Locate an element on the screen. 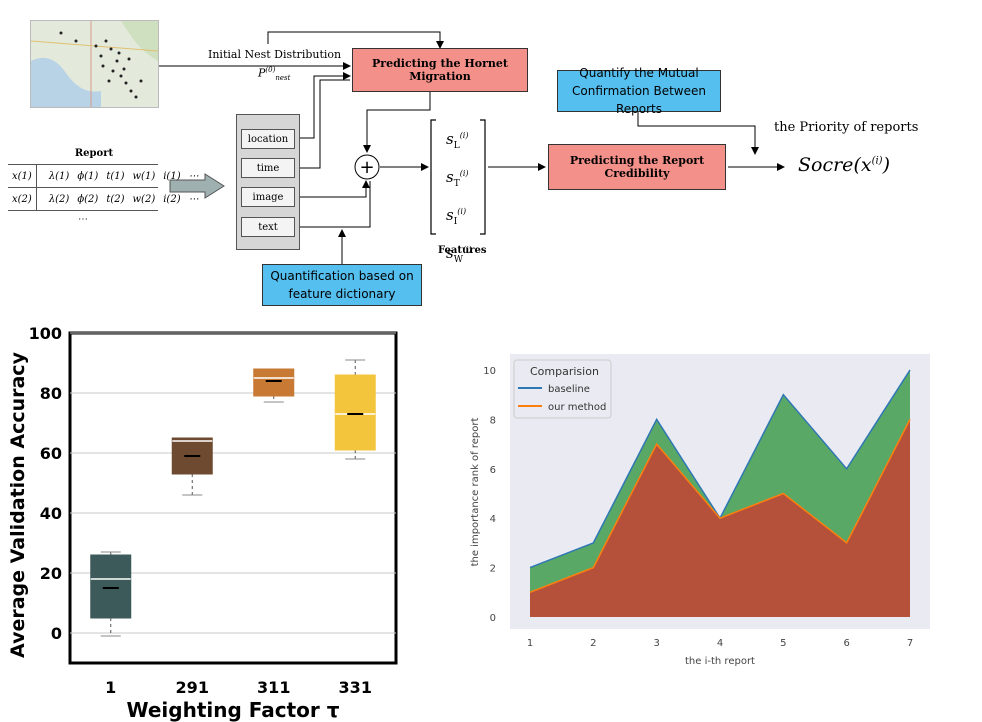  hornet-migration-box: Predicting the Hornet Migration is located at coordinates (440, 70).